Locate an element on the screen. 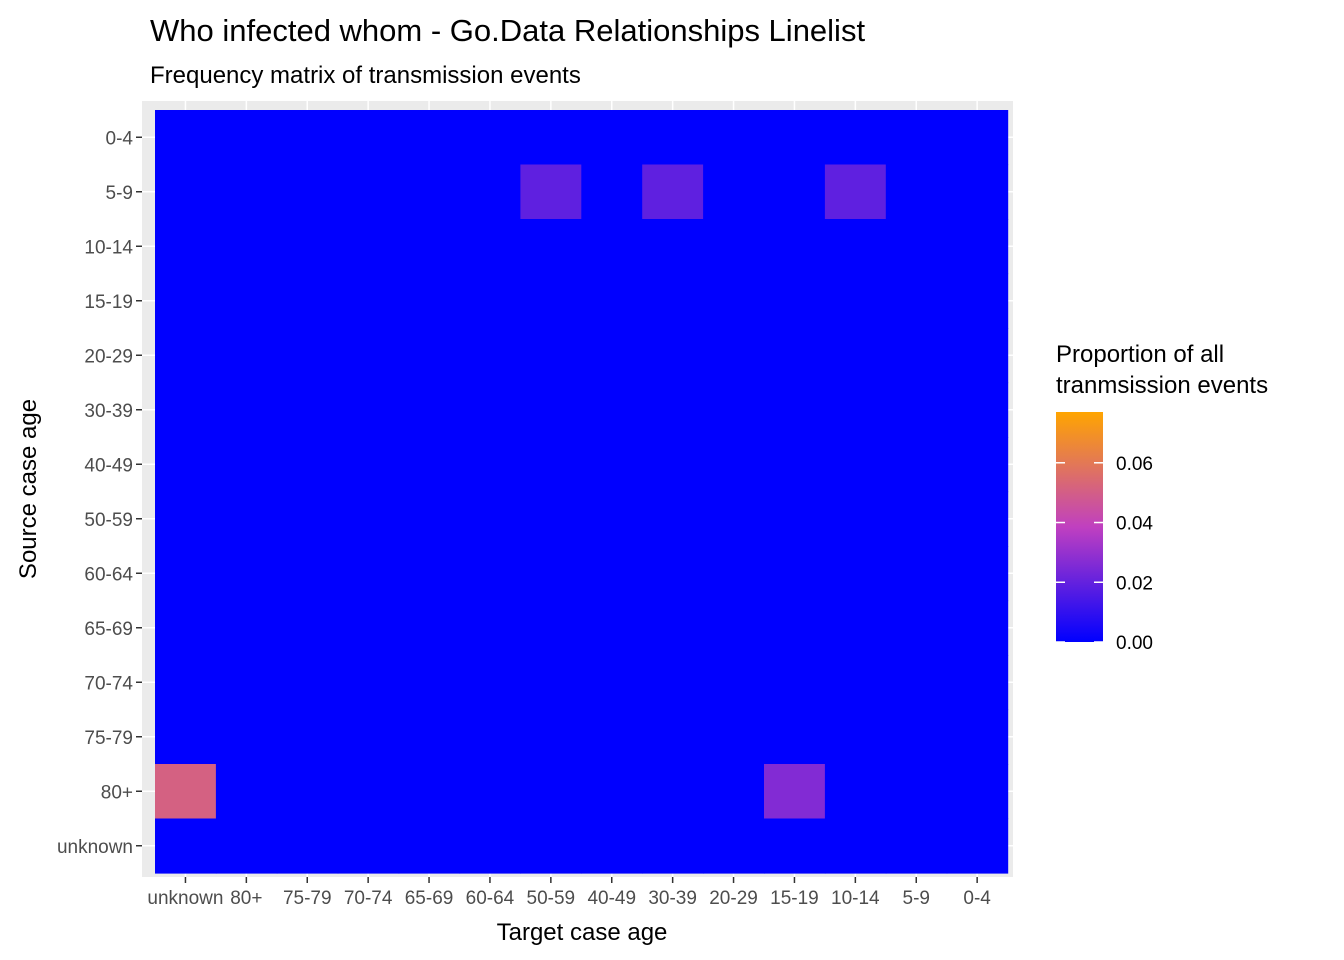  legend-title-line-2: tranmsission events is located at coordinates (1162, 385).